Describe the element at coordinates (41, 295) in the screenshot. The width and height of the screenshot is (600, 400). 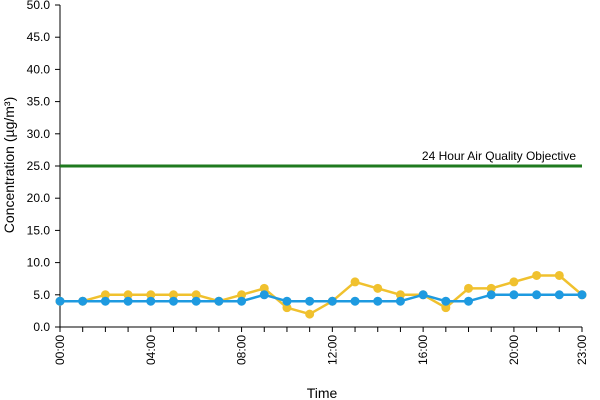
I see `y-tick-label: 5.0` at that location.